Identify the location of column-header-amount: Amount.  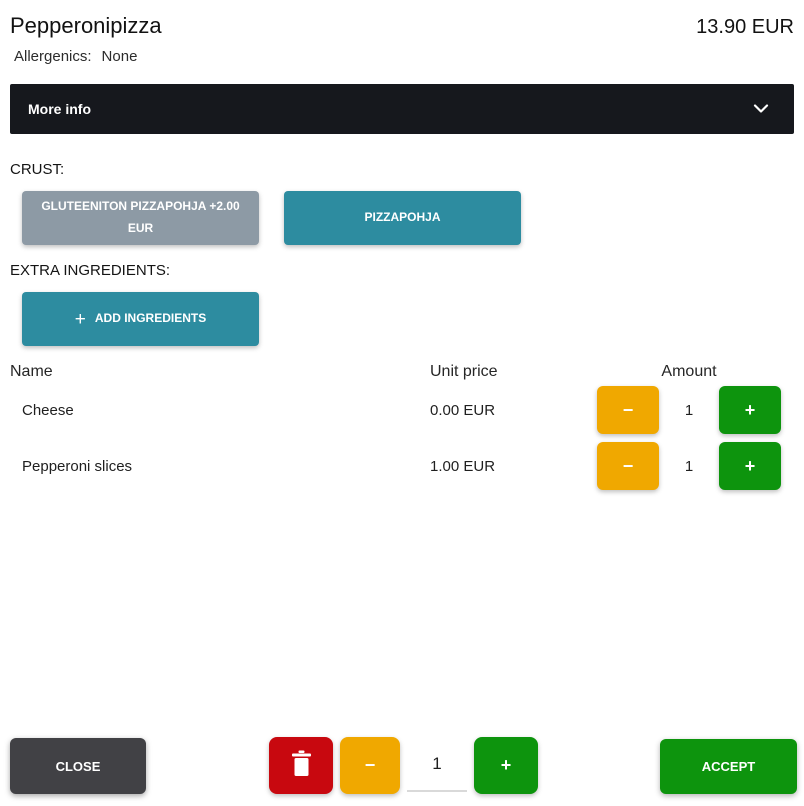
(689, 371).